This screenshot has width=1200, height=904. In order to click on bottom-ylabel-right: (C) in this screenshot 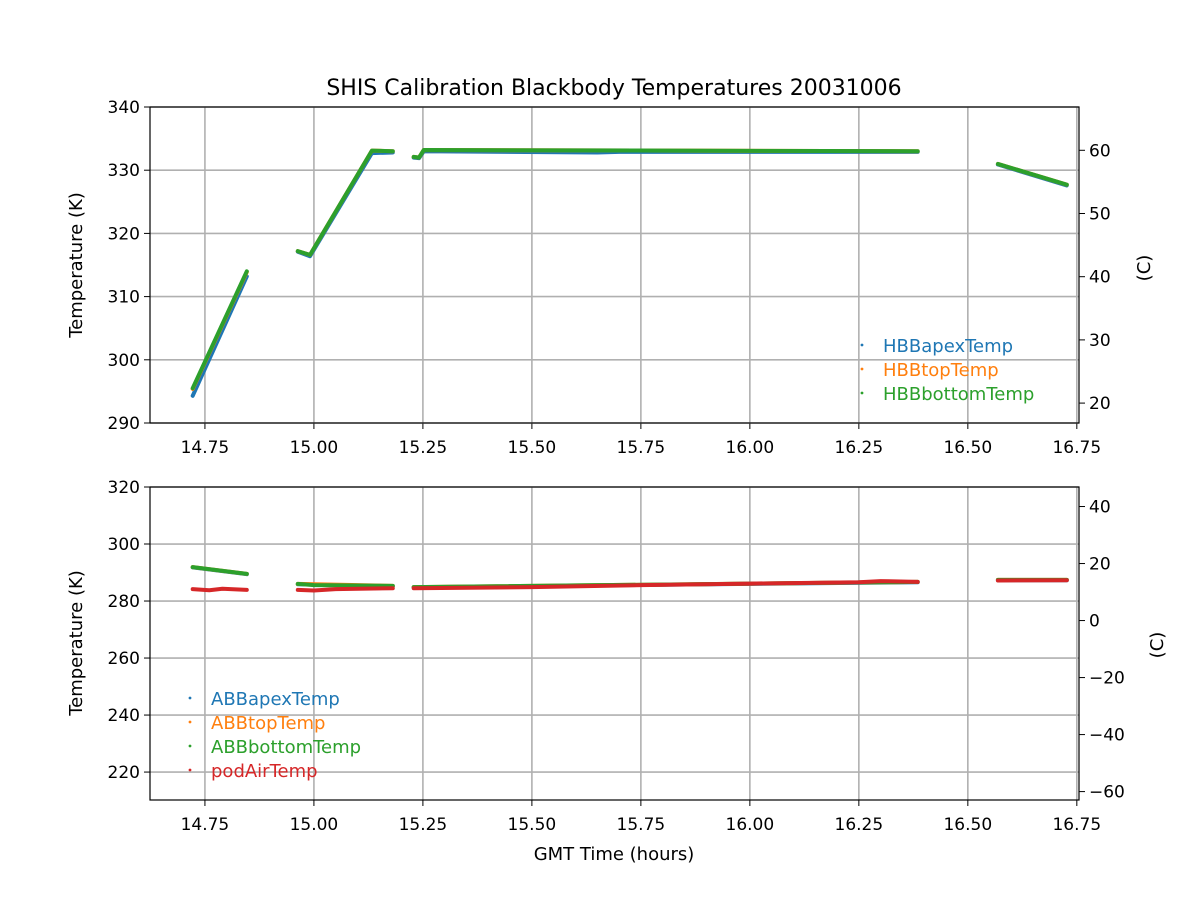, I will do `click(1157, 645)`.